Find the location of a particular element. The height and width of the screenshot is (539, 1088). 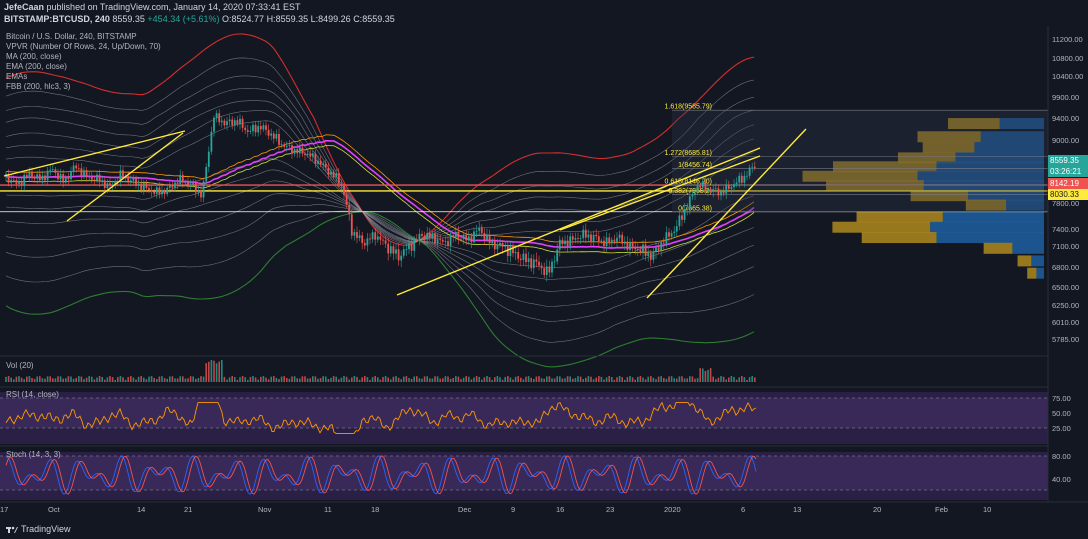

time-tick-label: 20 is located at coordinates (877, 509).